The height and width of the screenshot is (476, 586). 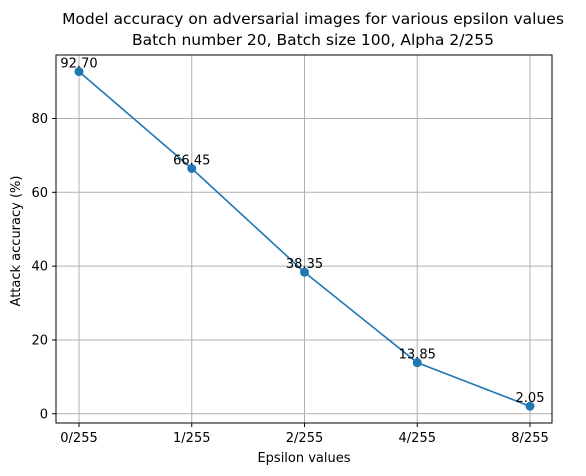 I want to click on data-point-label: 66.45, so click(x=191, y=161).